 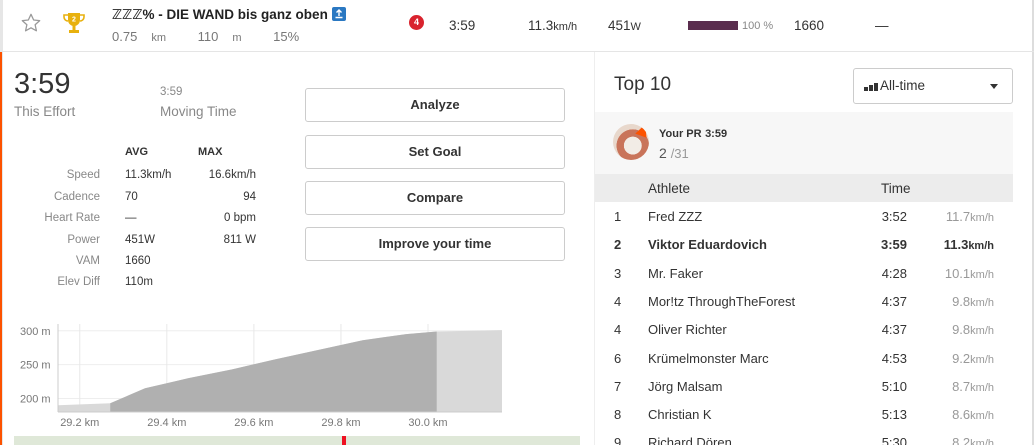 I want to click on set-goal-button: Set Goal, so click(x=435, y=152).